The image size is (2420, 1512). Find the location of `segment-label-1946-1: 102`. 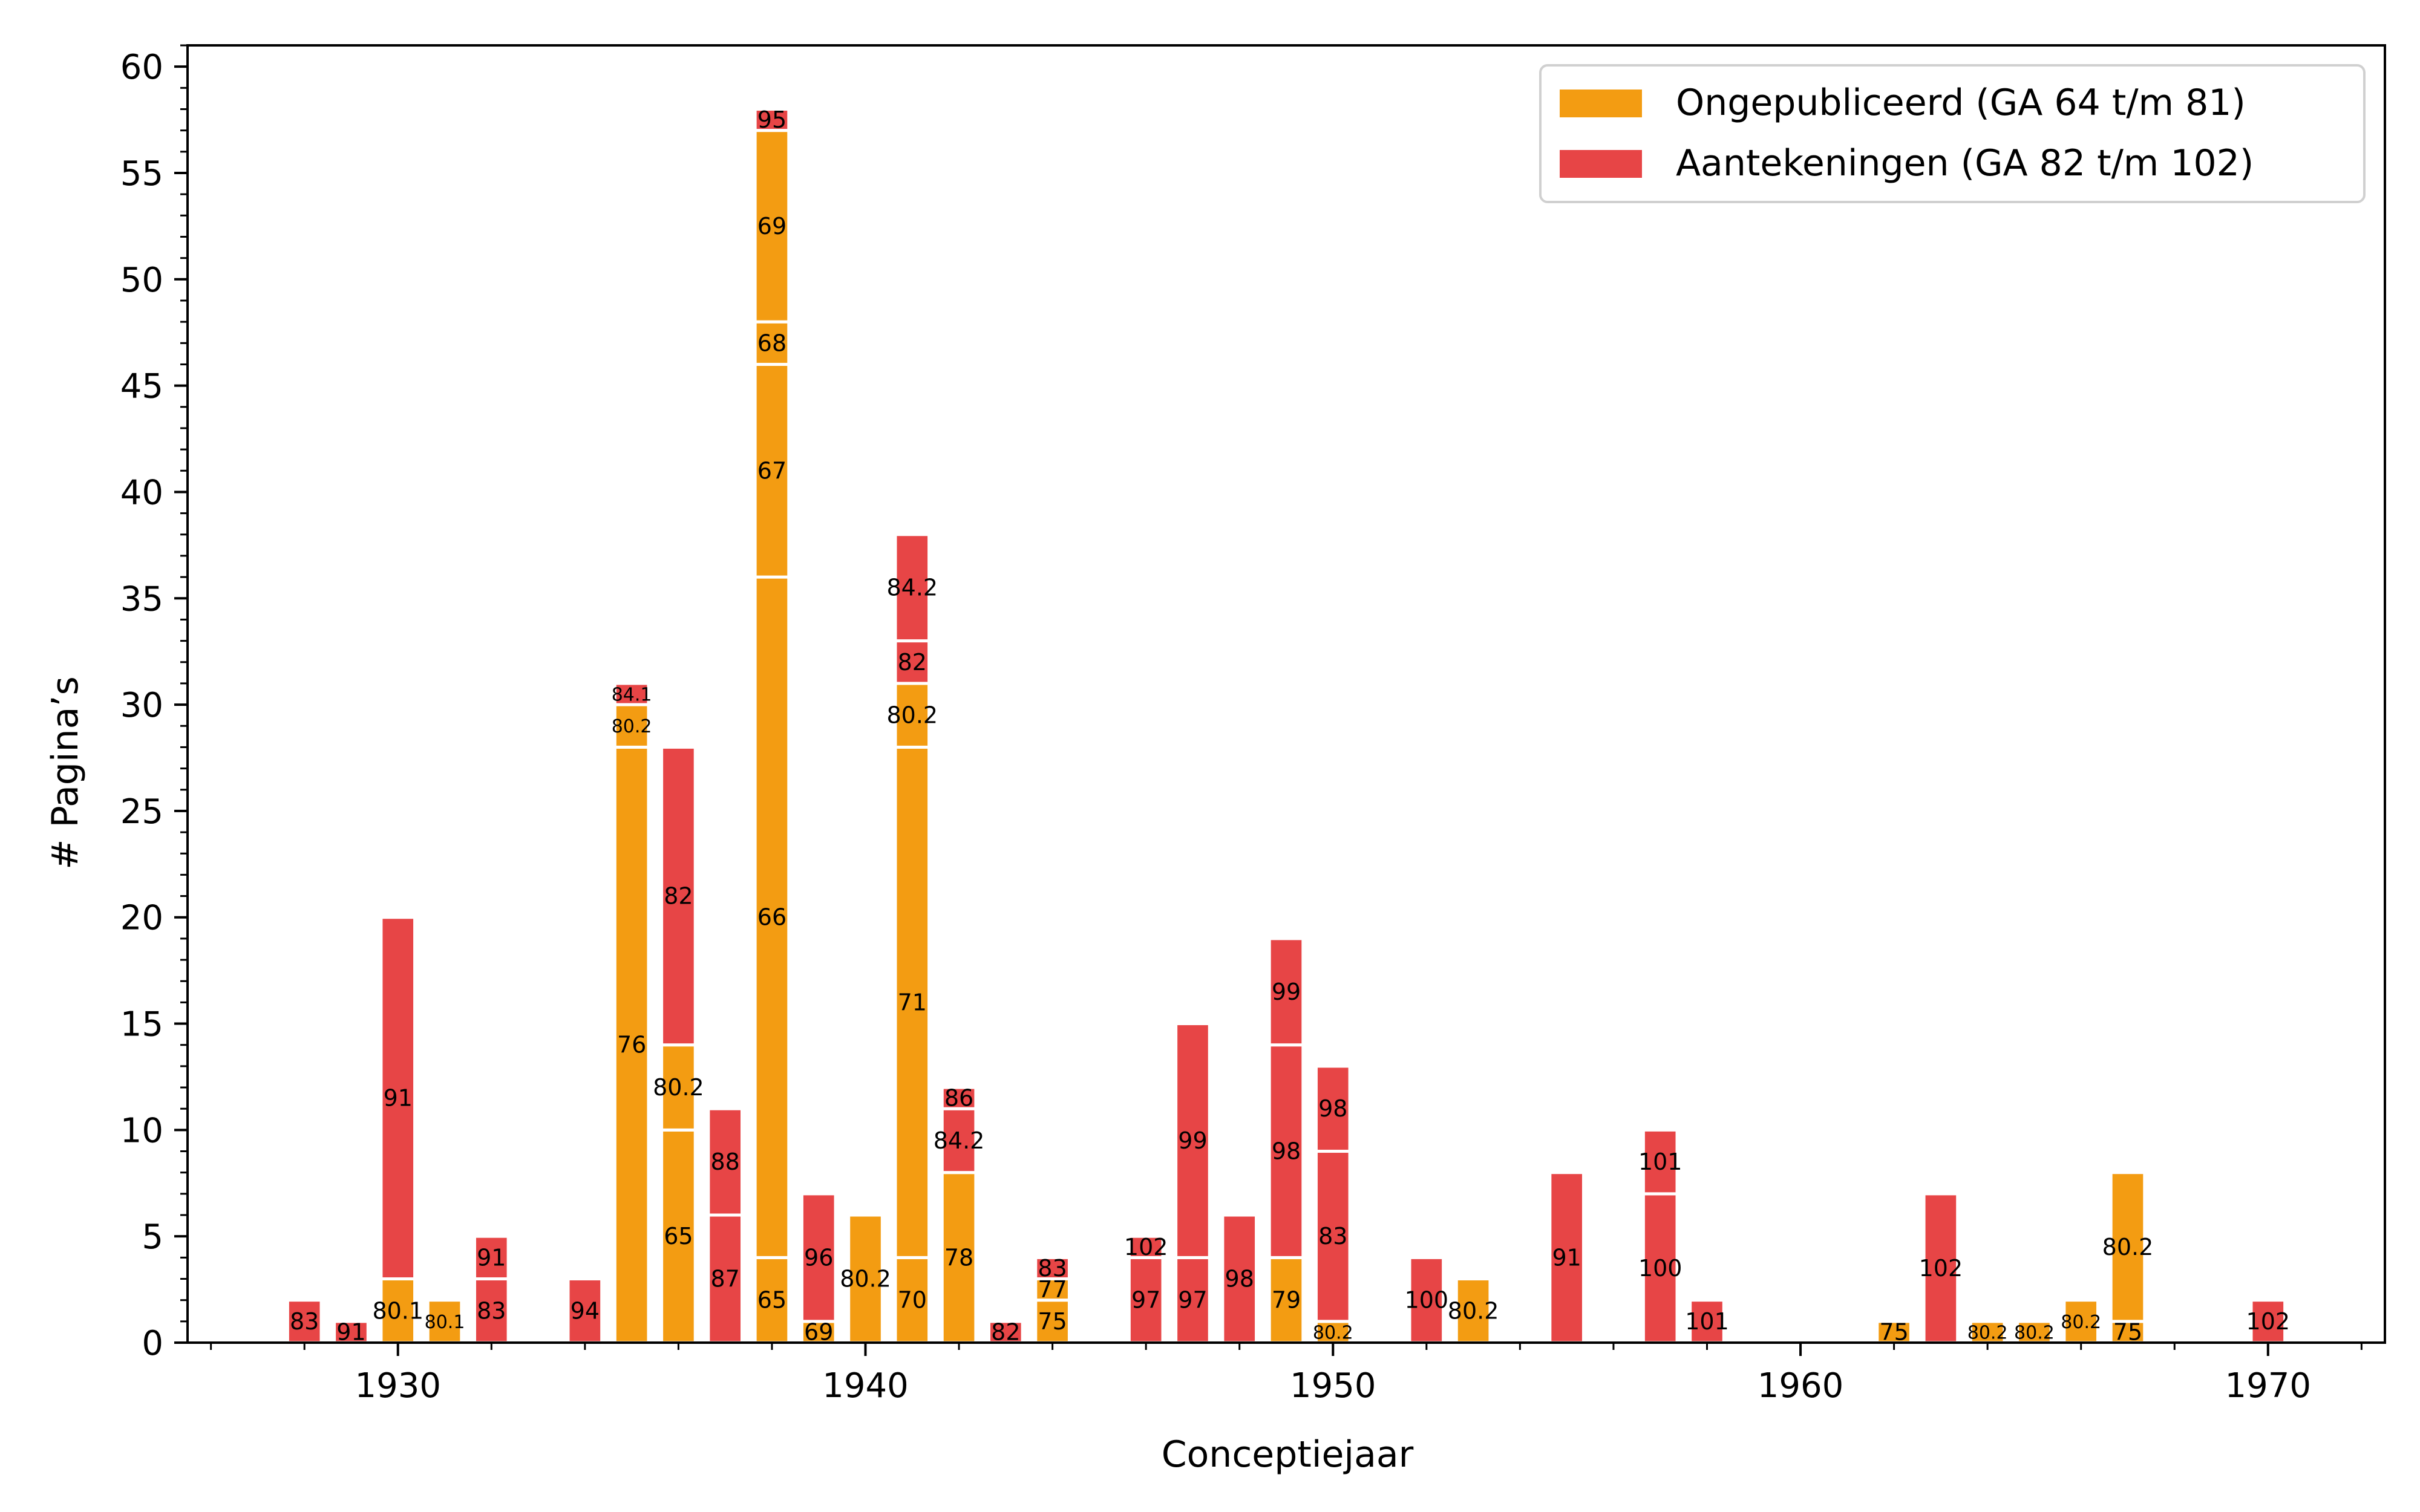

segment-label-1946-1: 102 is located at coordinates (1146, 1247).